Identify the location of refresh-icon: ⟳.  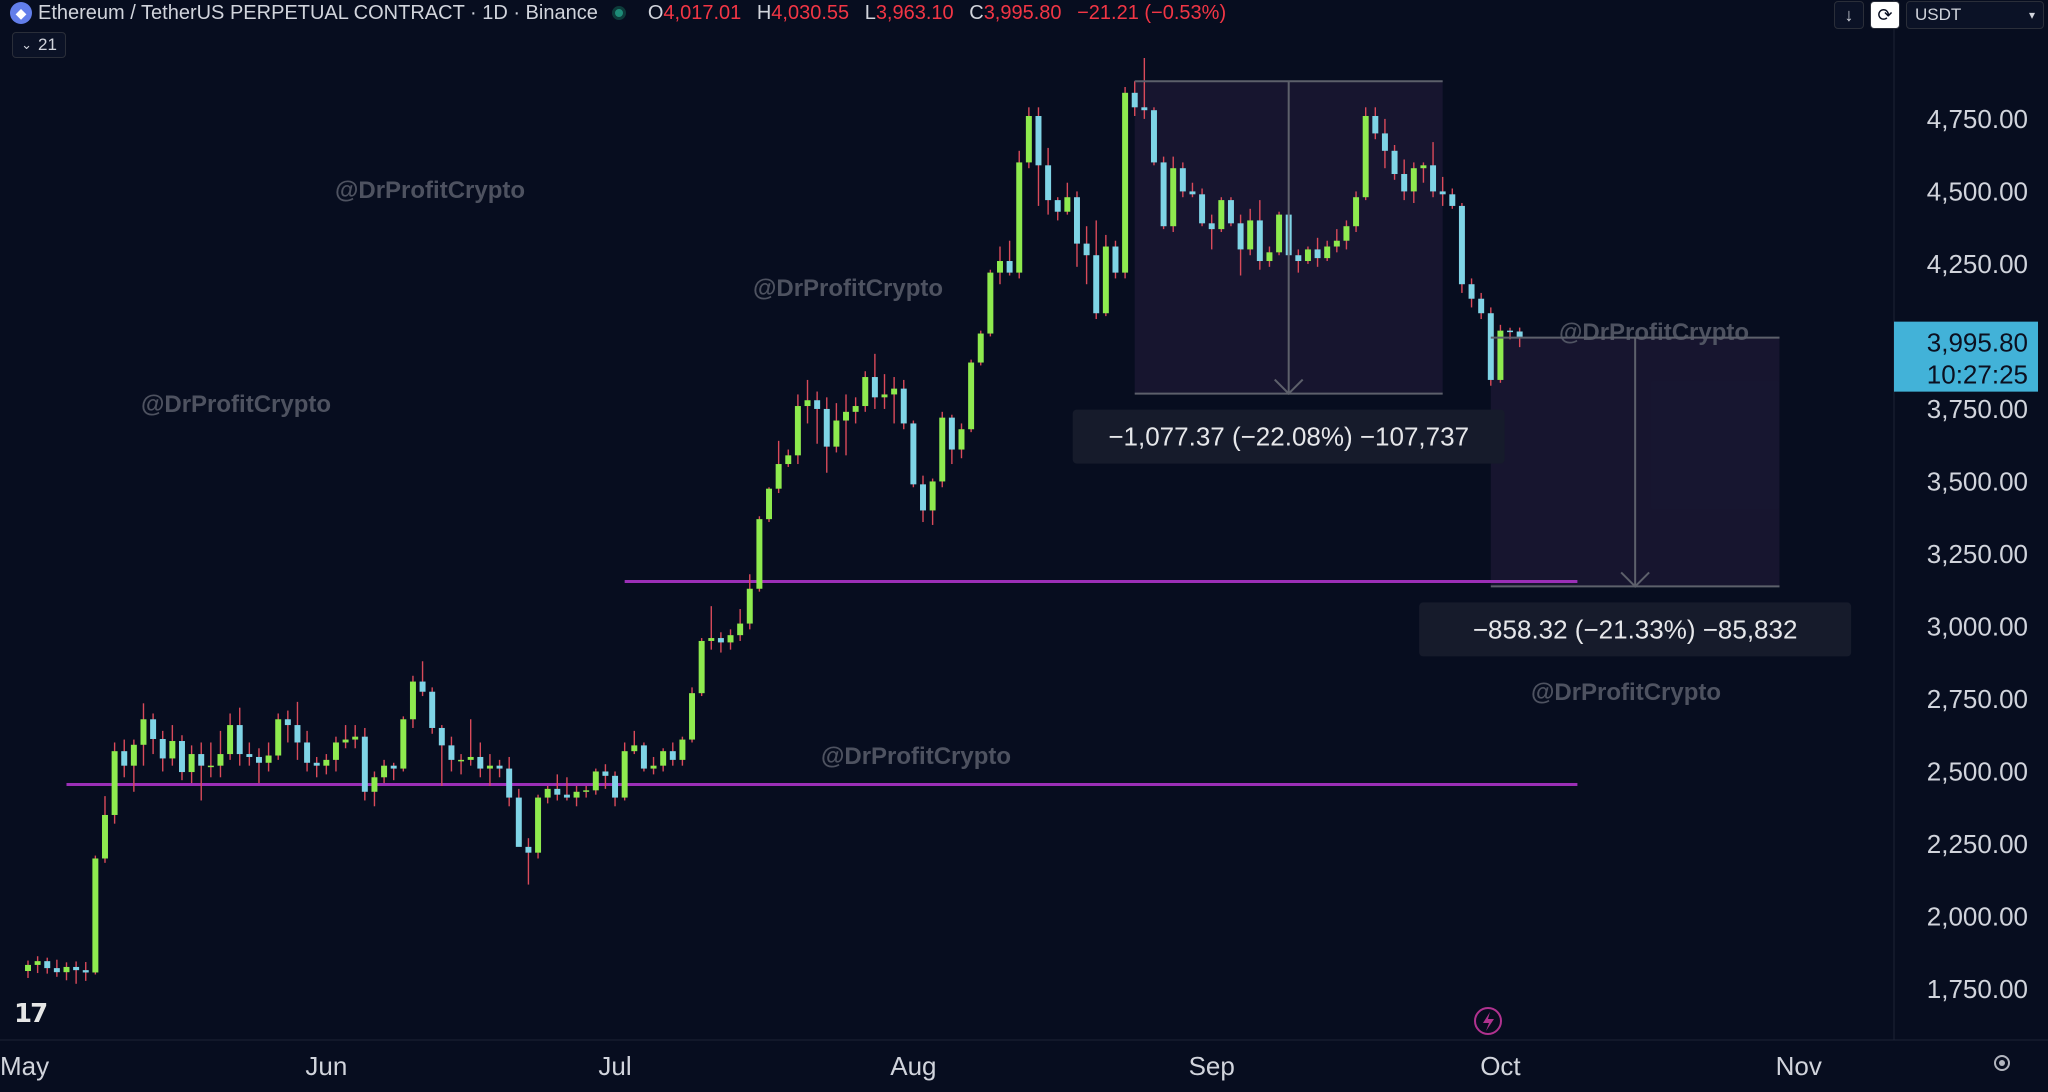
(1885, 15).